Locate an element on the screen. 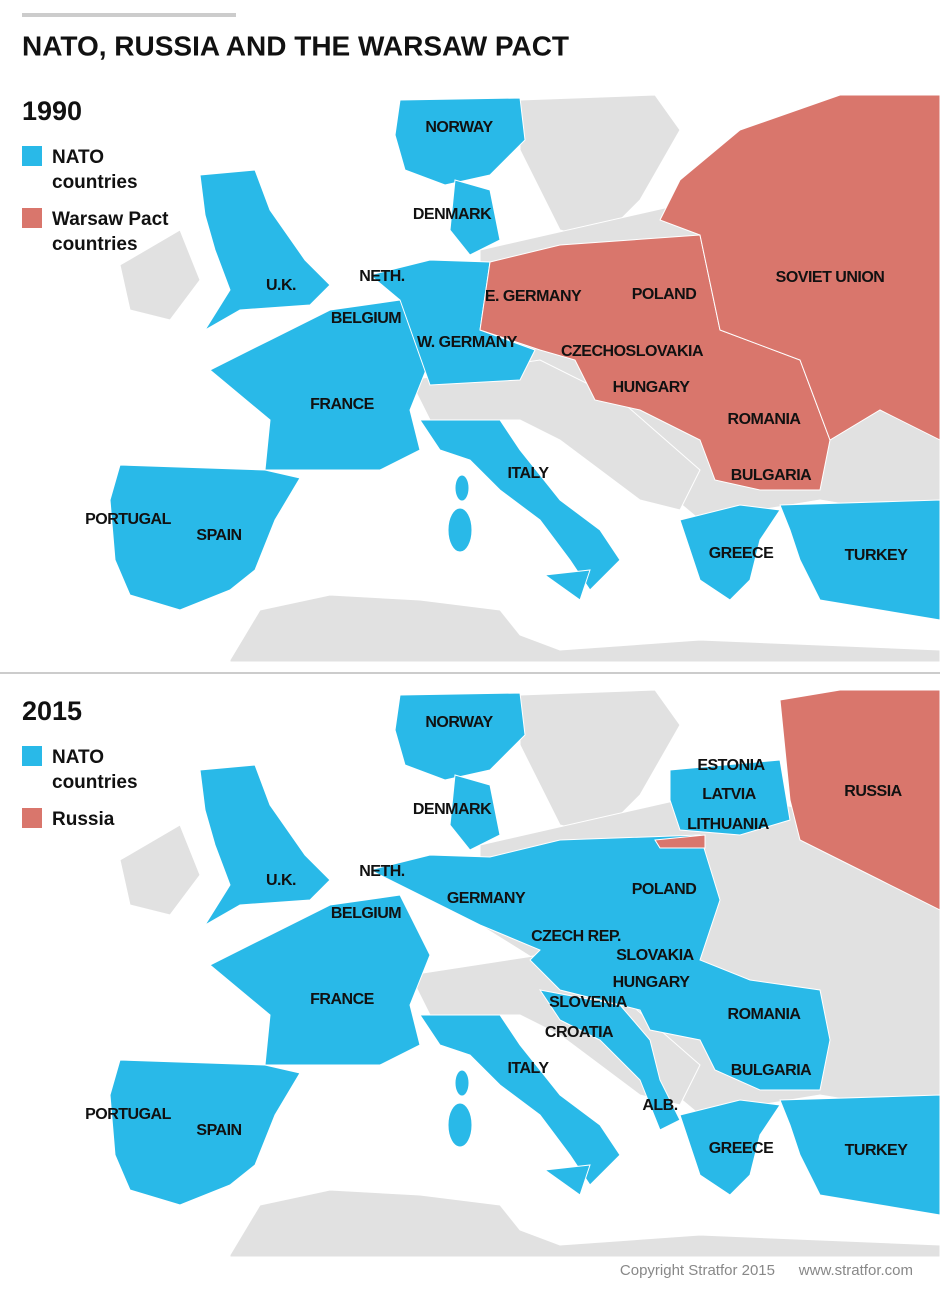 This screenshot has height=1290, width=940. country-label: SLOVENIA is located at coordinates (588, 1002).